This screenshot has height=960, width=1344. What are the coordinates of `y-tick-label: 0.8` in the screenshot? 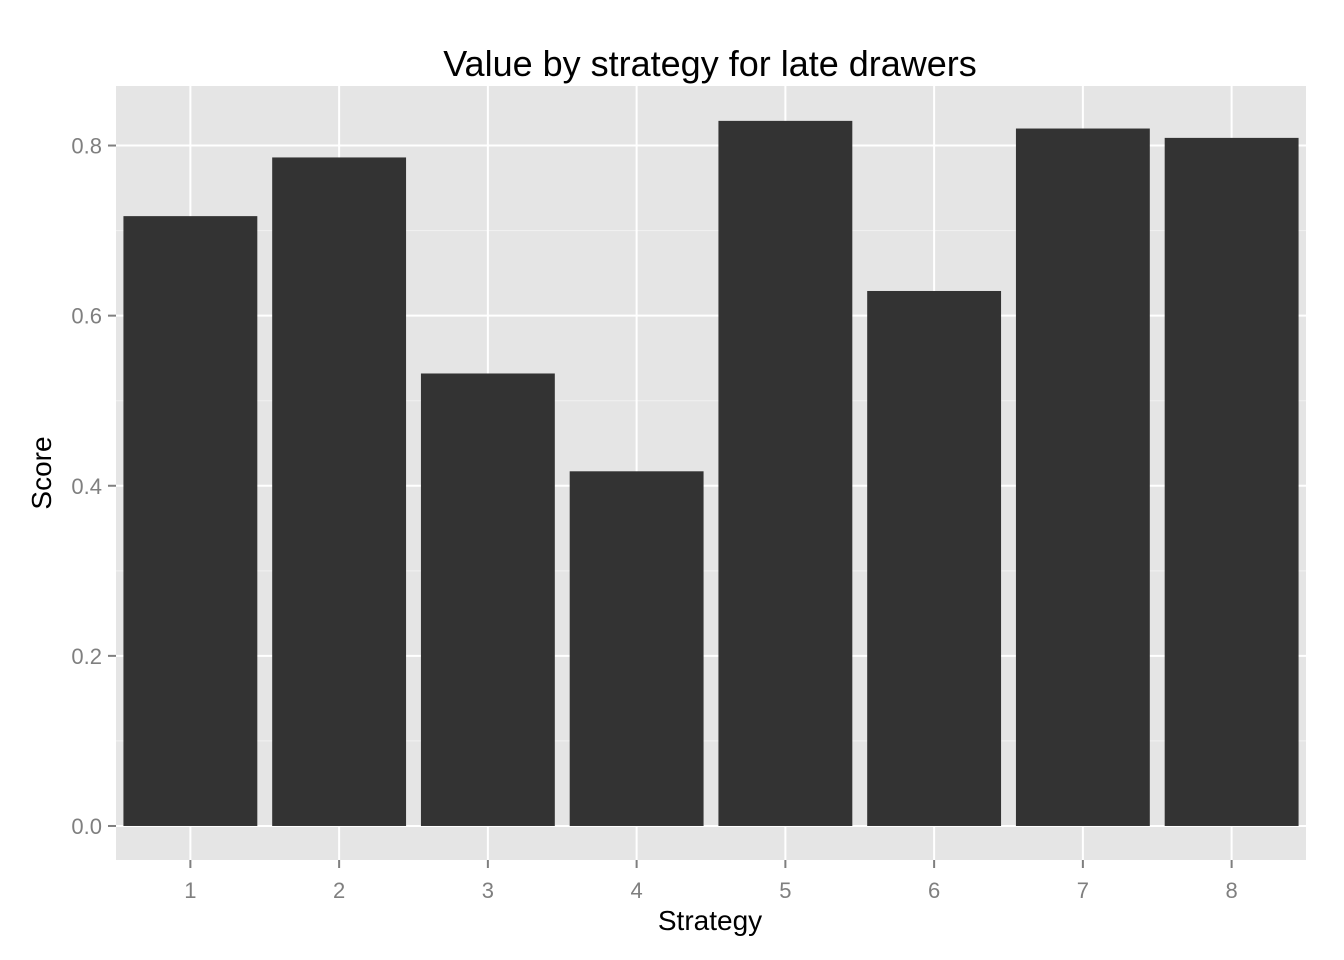 It's located at (86, 146).